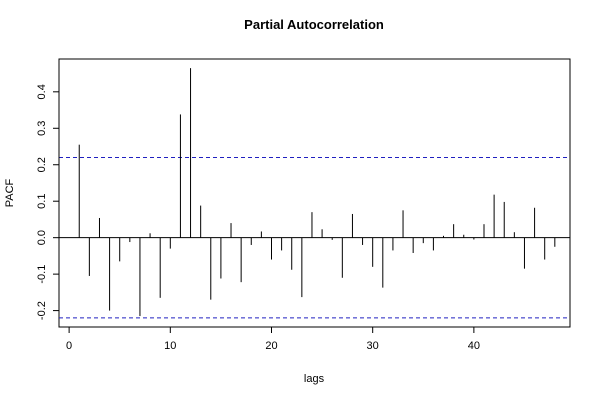 The image size is (599, 400). What do you see at coordinates (42, 91) in the screenshot?
I see `y-tick-label: 0.4` at bounding box center [42, 91].